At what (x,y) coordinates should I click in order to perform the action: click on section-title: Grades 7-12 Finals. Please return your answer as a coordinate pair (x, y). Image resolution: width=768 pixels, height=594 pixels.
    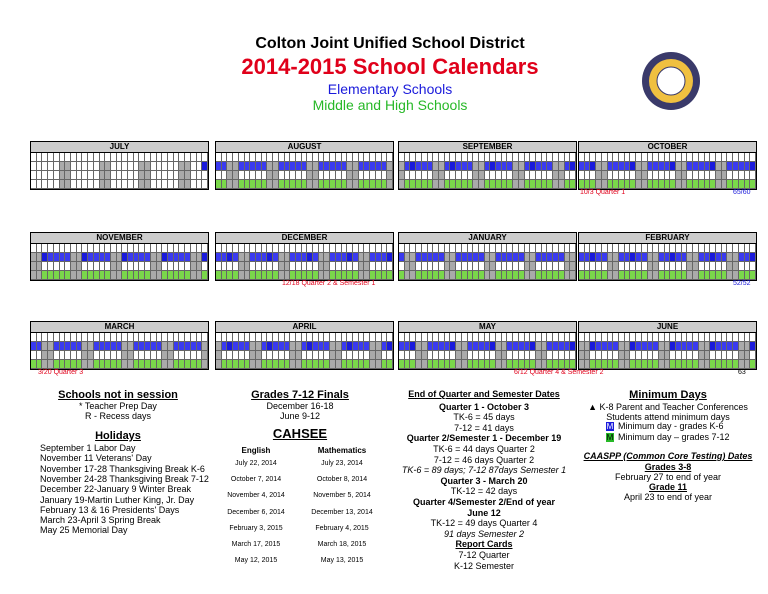
    Looking at the image, I should click on (300, 395).